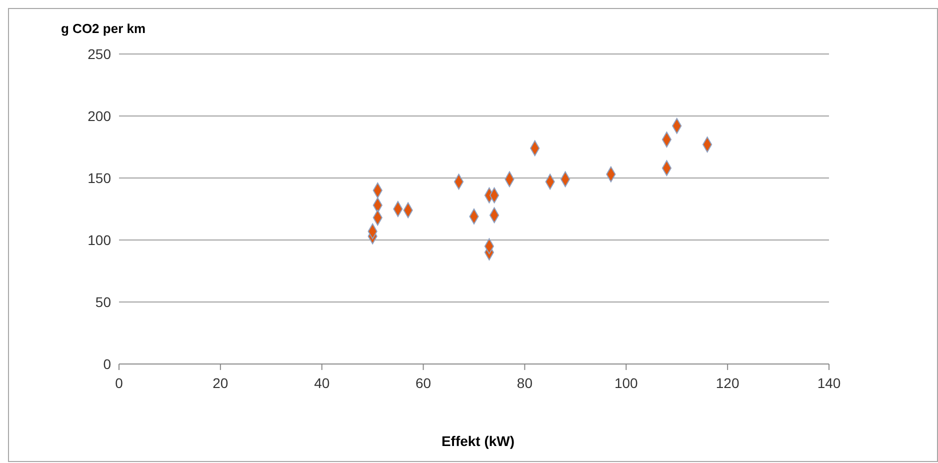  I want to click on x-tick-label: 100, so click(626, 382).